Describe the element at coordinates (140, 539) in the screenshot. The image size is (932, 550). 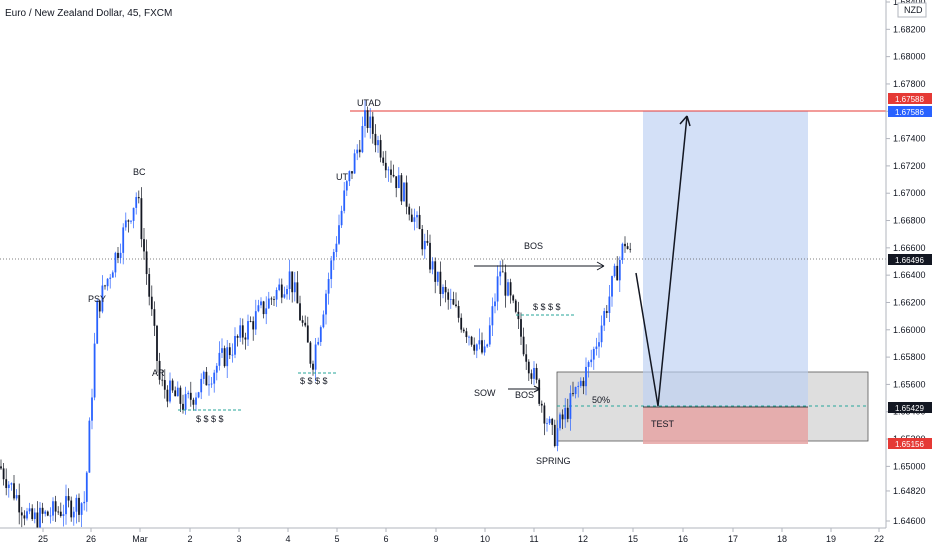
I see `time-tick-label: Mar` at that location.